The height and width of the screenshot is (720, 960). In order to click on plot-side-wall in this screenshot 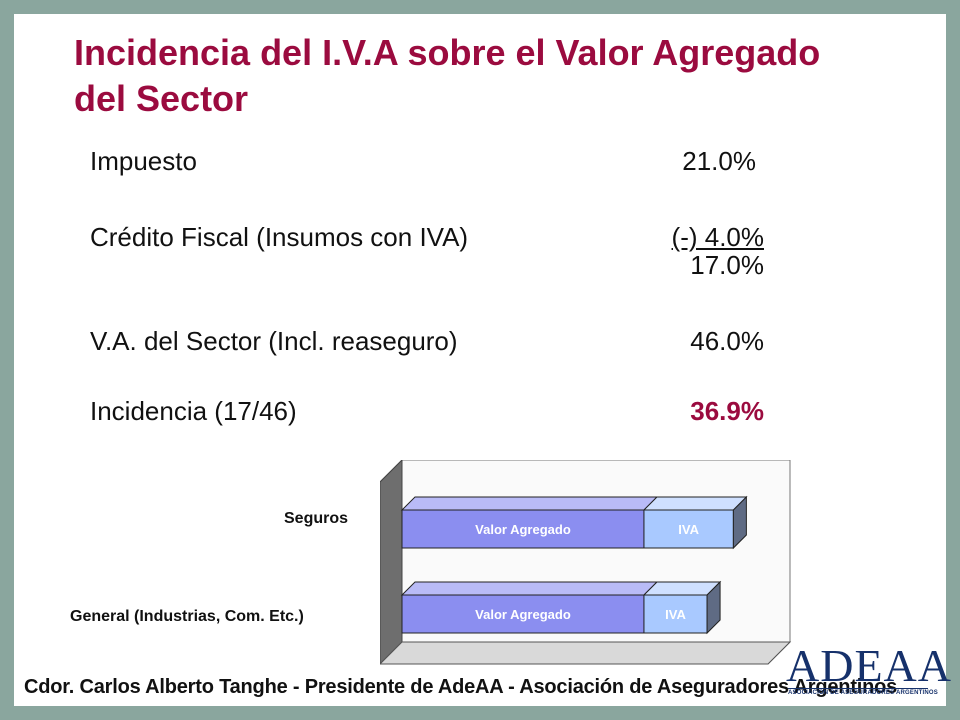, I will do `click(391, 562)`.